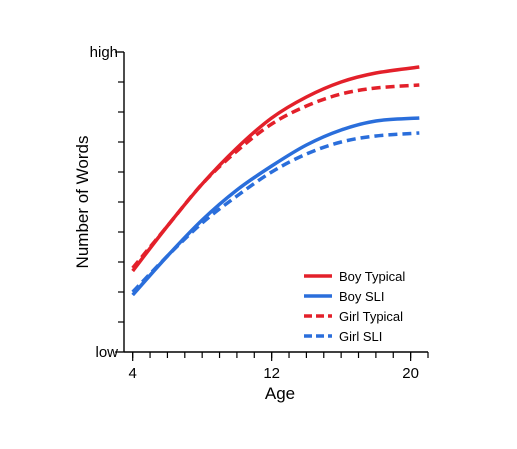 This screenshot has width=517, height=449. What do you see at coordinates (371, 316) in the screenshot?
I see `legend-label-girl-typical: Girl Typical` at bounding box center [371, 316].